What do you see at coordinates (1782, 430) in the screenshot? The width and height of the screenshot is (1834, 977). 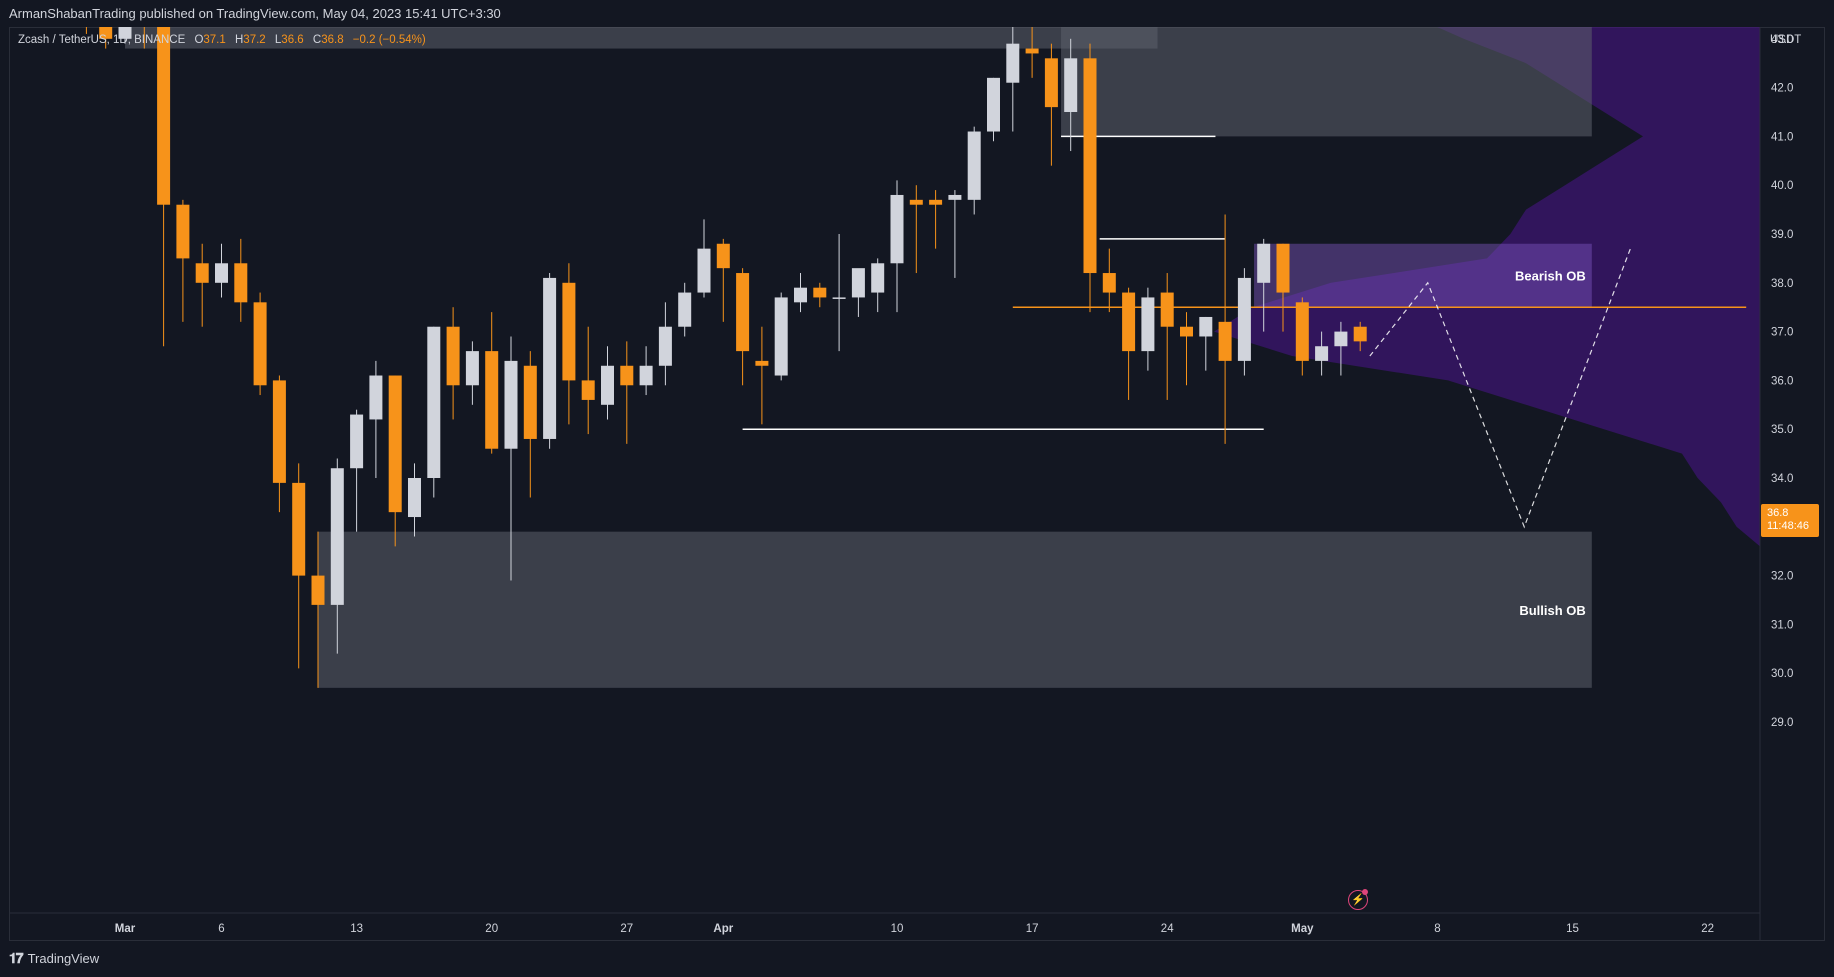 I see `y-tick-label-6: 35.0` at bounding box center [1782, 430].